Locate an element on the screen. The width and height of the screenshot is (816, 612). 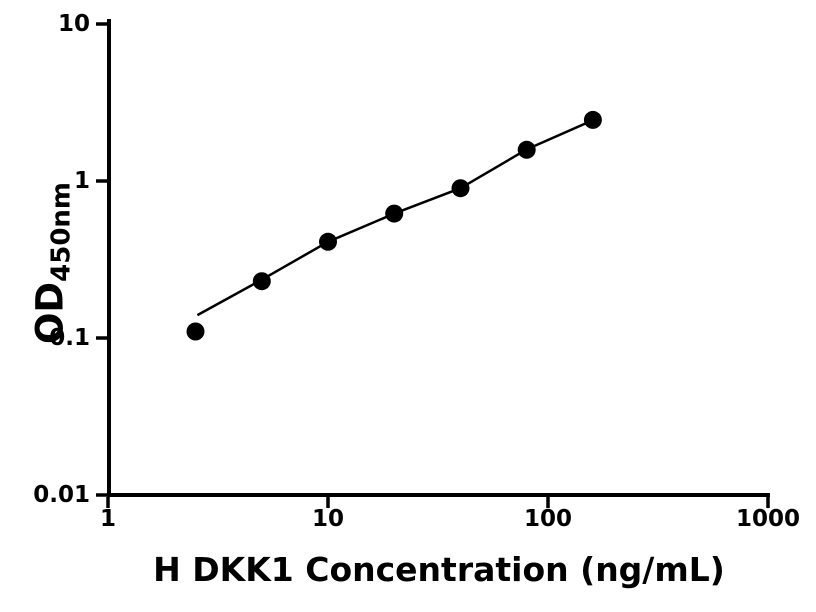
y-tick-label: 0.01 is located at coordinates (61, 495).